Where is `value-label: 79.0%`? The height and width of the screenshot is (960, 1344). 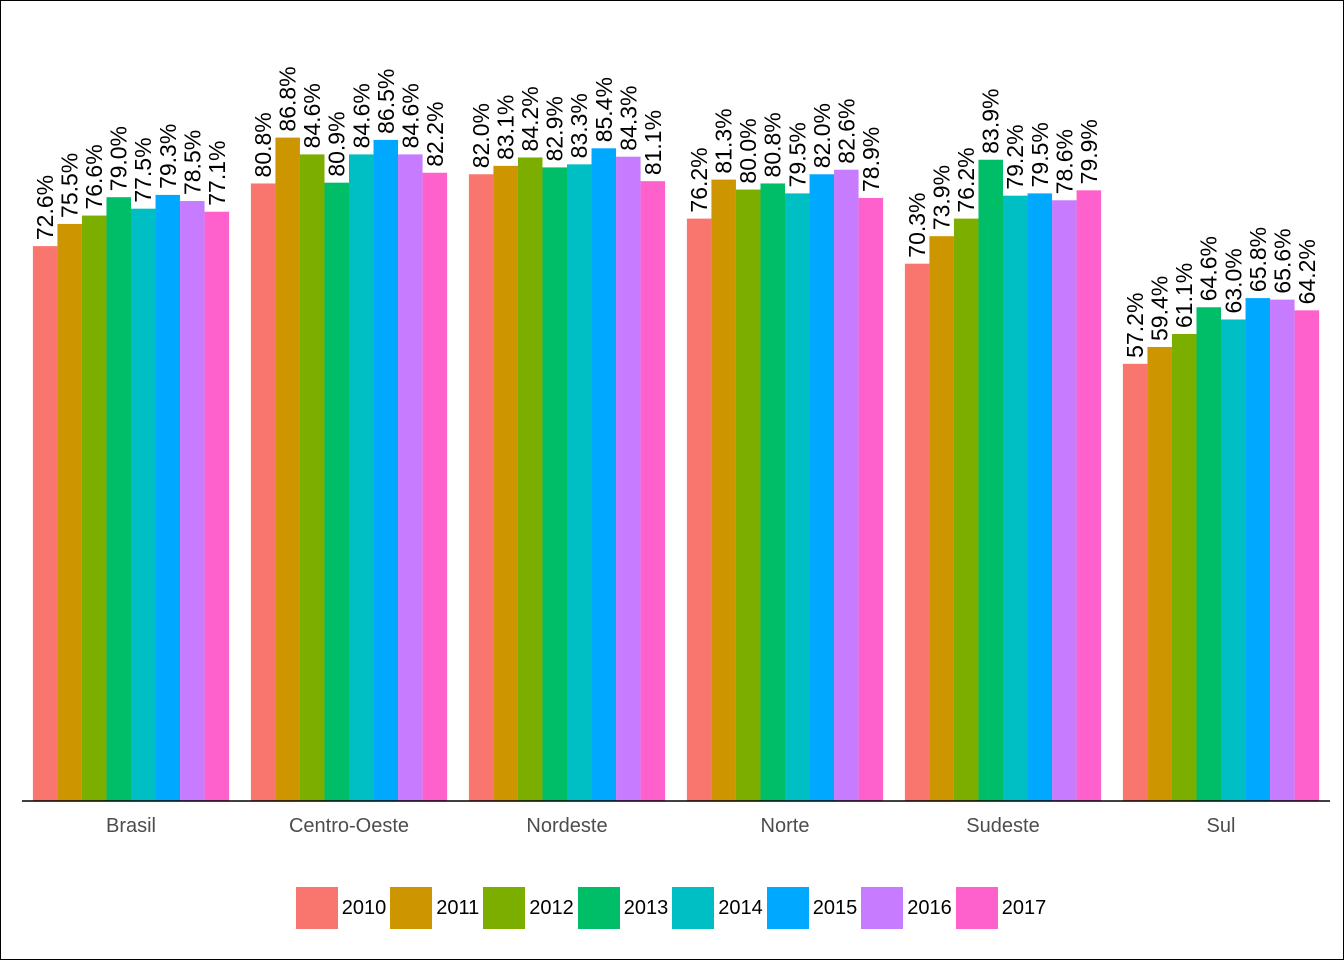 value-label: 79.0% is located at coordinates (119, 158).